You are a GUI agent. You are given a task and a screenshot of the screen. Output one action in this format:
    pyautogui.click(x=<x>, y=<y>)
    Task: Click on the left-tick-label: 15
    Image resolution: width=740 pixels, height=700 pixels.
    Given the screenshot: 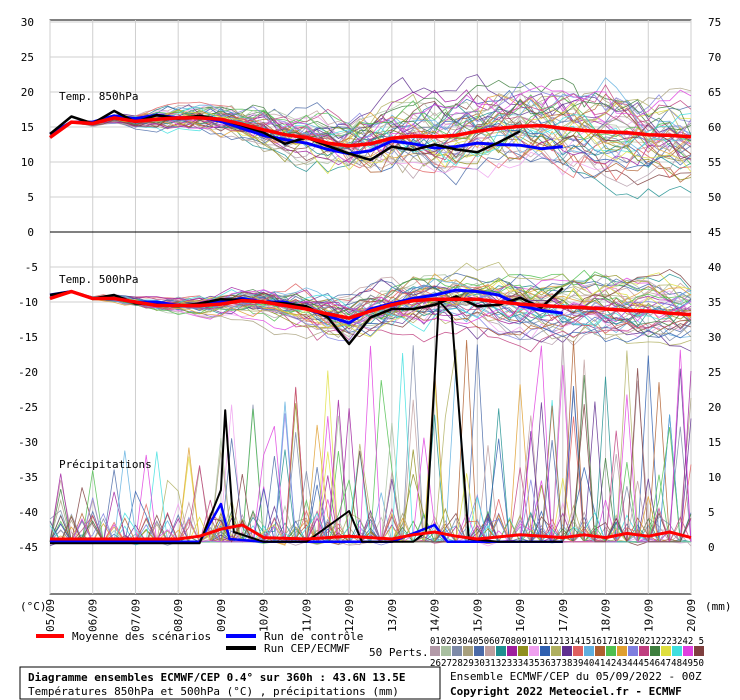 What is the action you would take?
    pyautogui.click(x=27, y=127)
    